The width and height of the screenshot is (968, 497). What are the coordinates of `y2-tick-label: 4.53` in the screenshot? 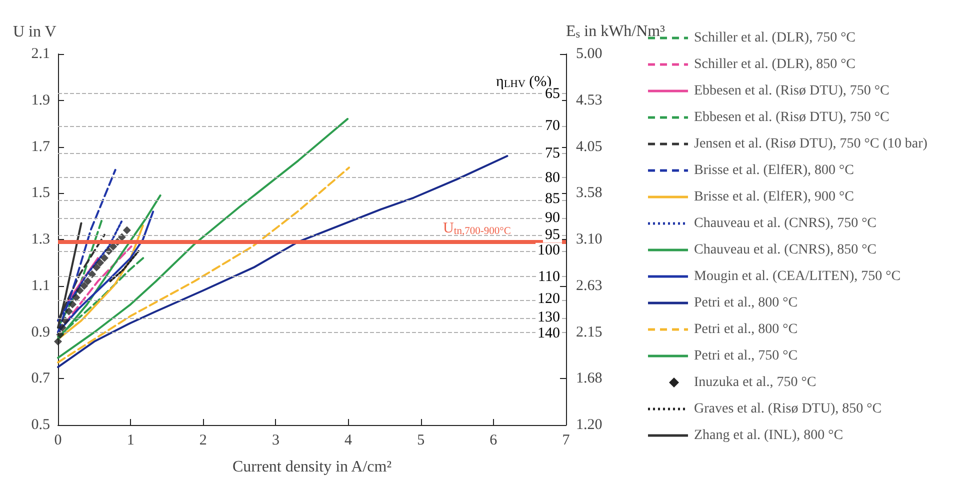 It's located at (589, 100).